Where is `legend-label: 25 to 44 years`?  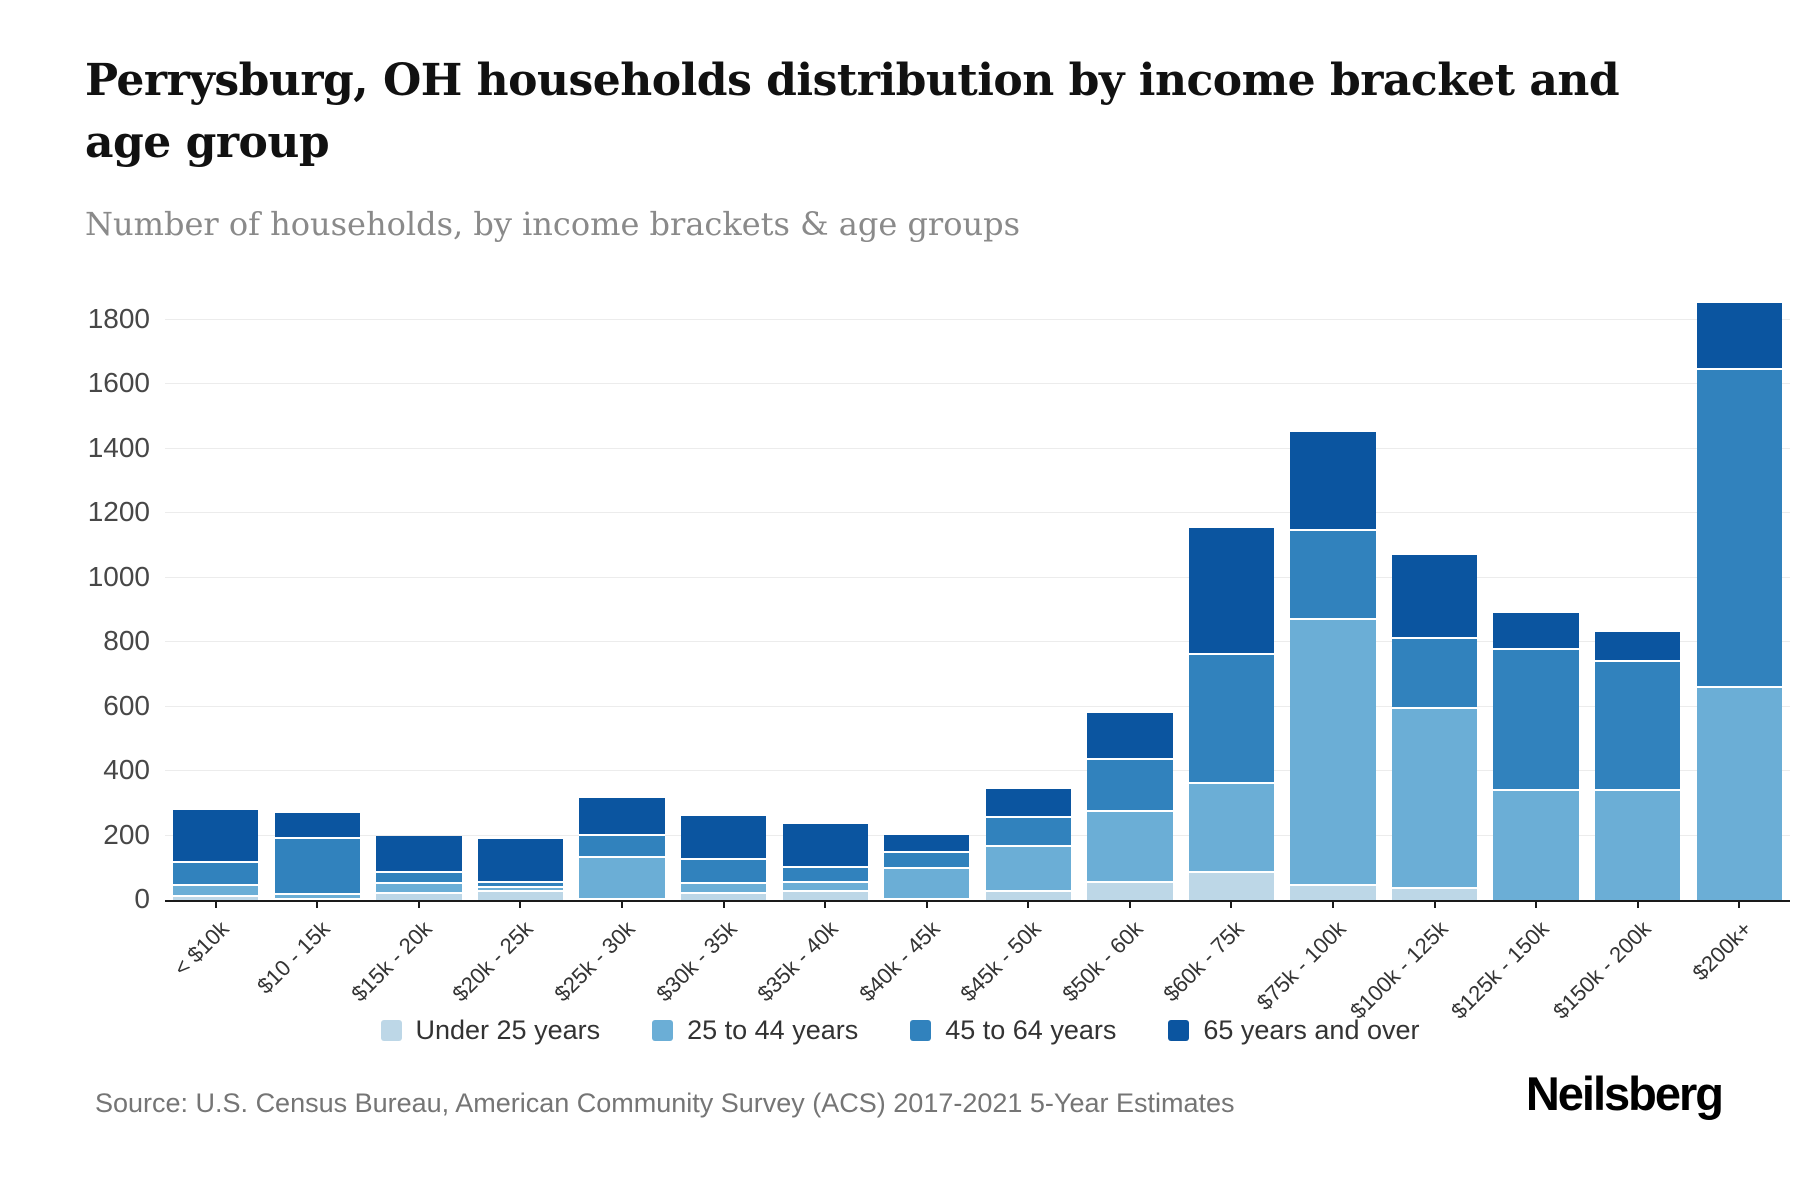
legend-label: 25 to 44 years is located at coordinates (773, 1030).